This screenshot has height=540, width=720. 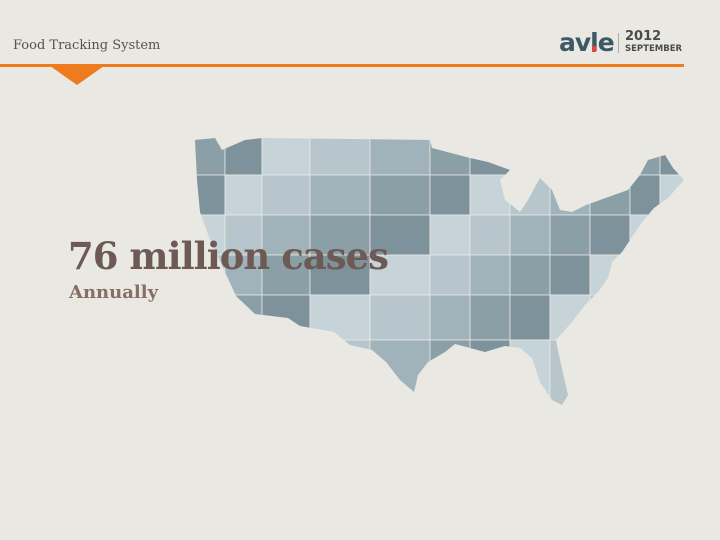 I want to click on date-year: 2012, so click(x=643, y=36).